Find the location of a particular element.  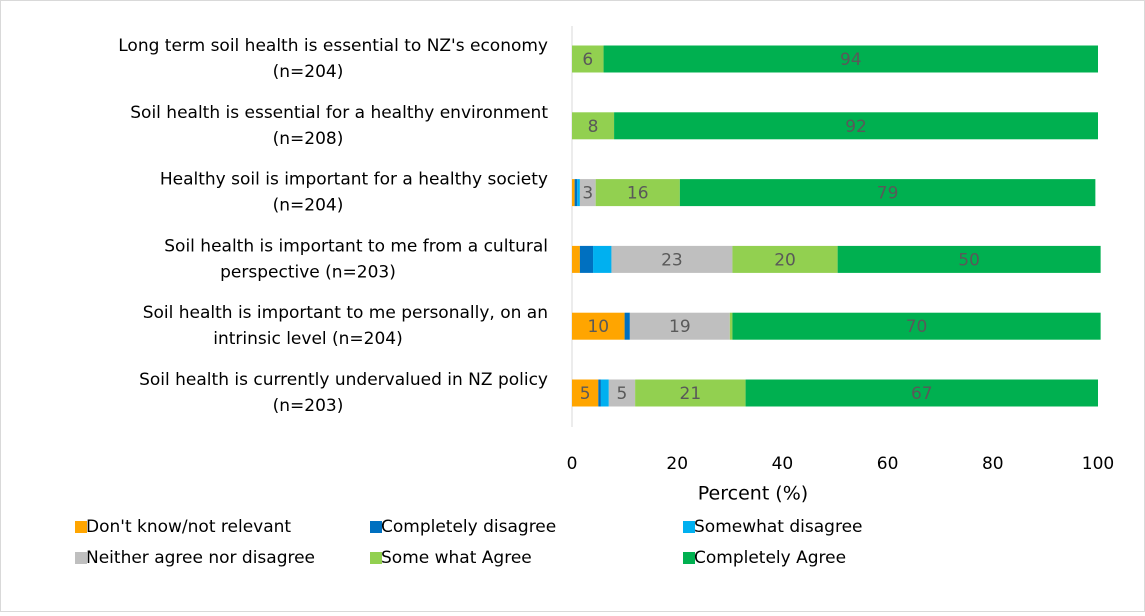

data-label: 20 is located at coordinates (785, 260).